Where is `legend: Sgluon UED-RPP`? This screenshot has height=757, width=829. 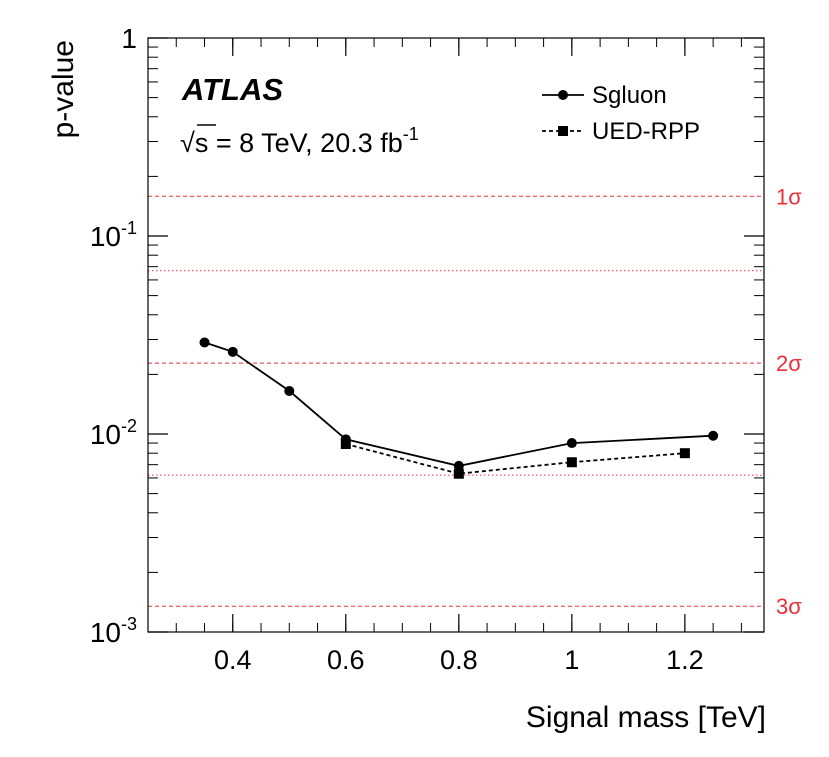
legend: Sgluon UED-RPP is located at coordinates (621, 113).